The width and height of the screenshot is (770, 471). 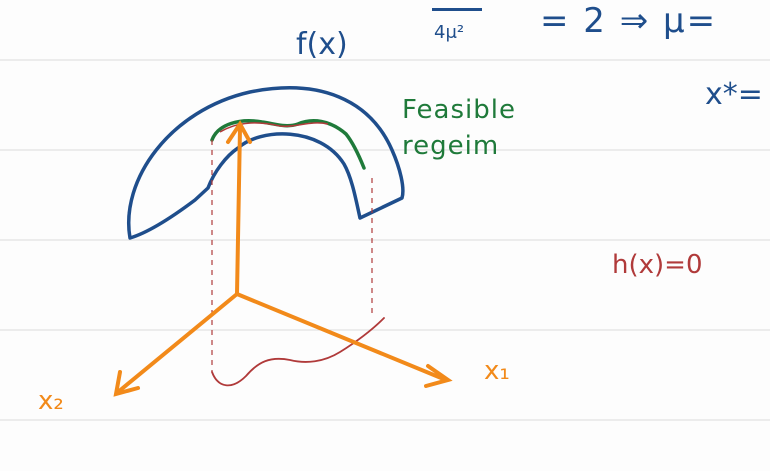 What do you see at coordinates (657, 265) in the screenshot?
I see `constraint-label: h(x)=0` at bounding box center [657, 265].